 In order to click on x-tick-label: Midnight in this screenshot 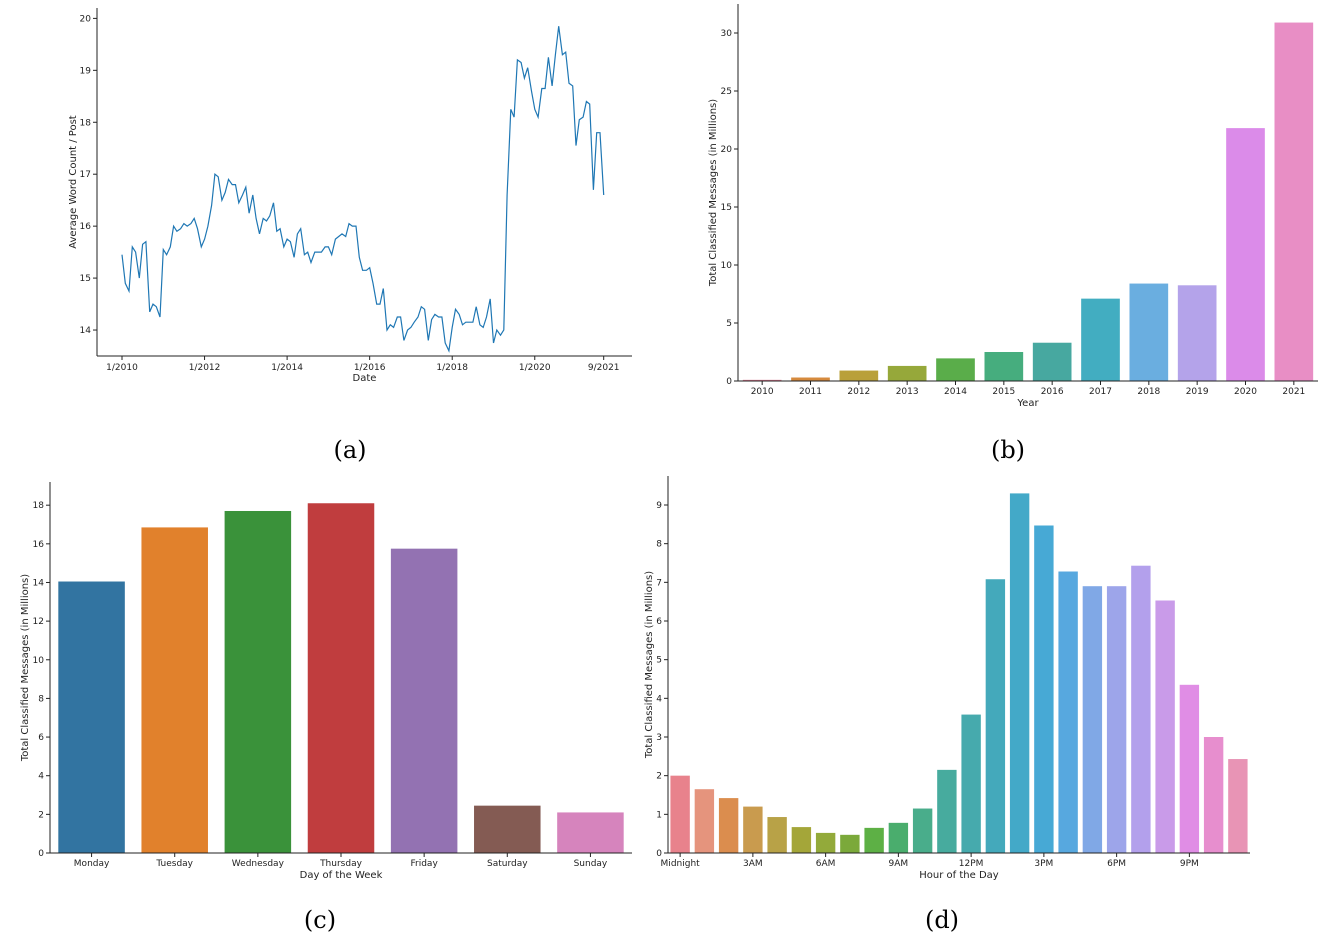, I will do `click(681, 864)`.